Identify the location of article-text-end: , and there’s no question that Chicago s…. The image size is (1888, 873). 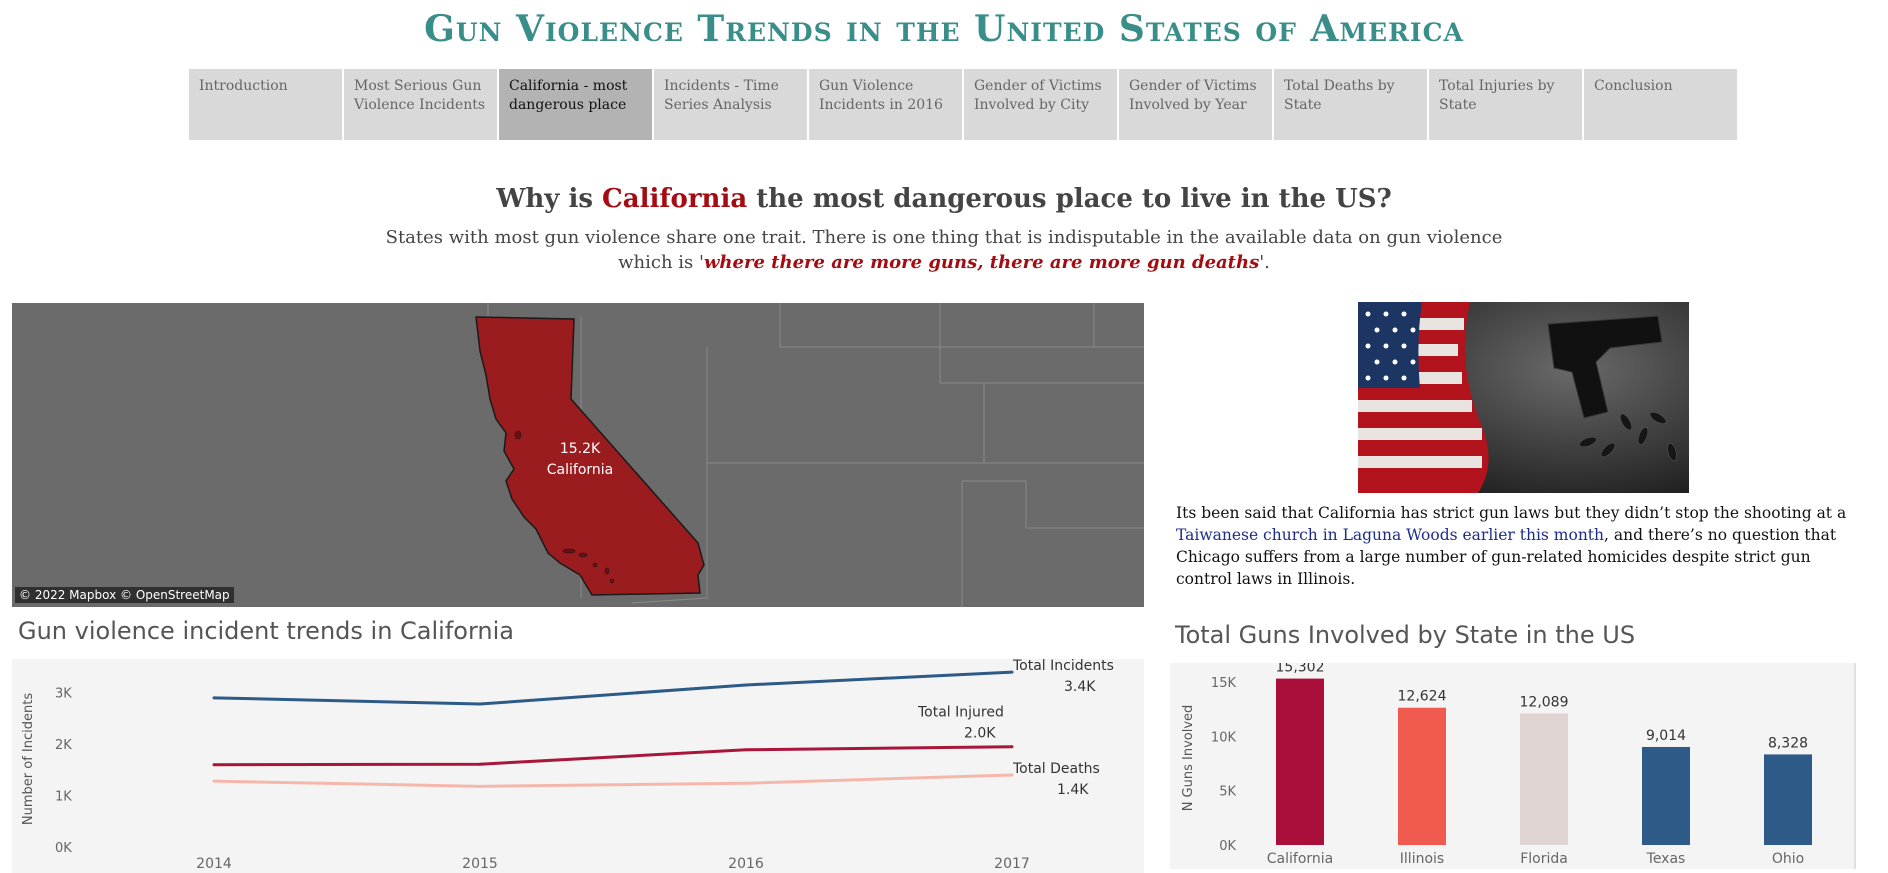
(1506, 557).